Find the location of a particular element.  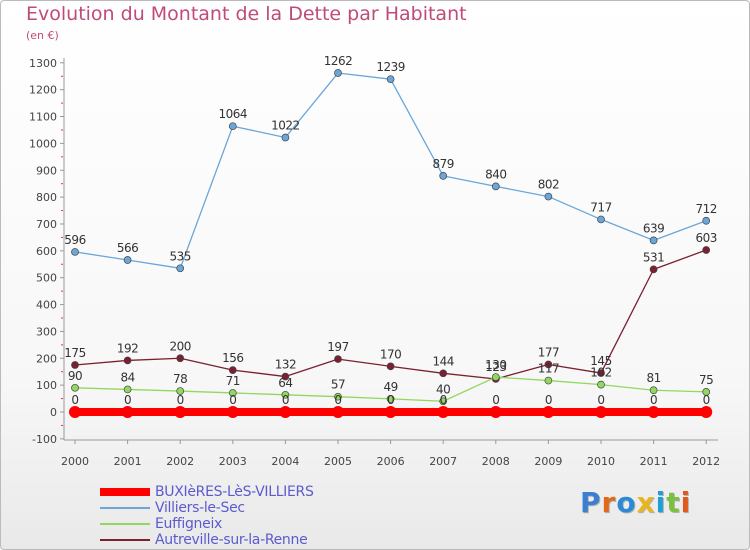

data-label: 123 is located at coordinates (495, 367).